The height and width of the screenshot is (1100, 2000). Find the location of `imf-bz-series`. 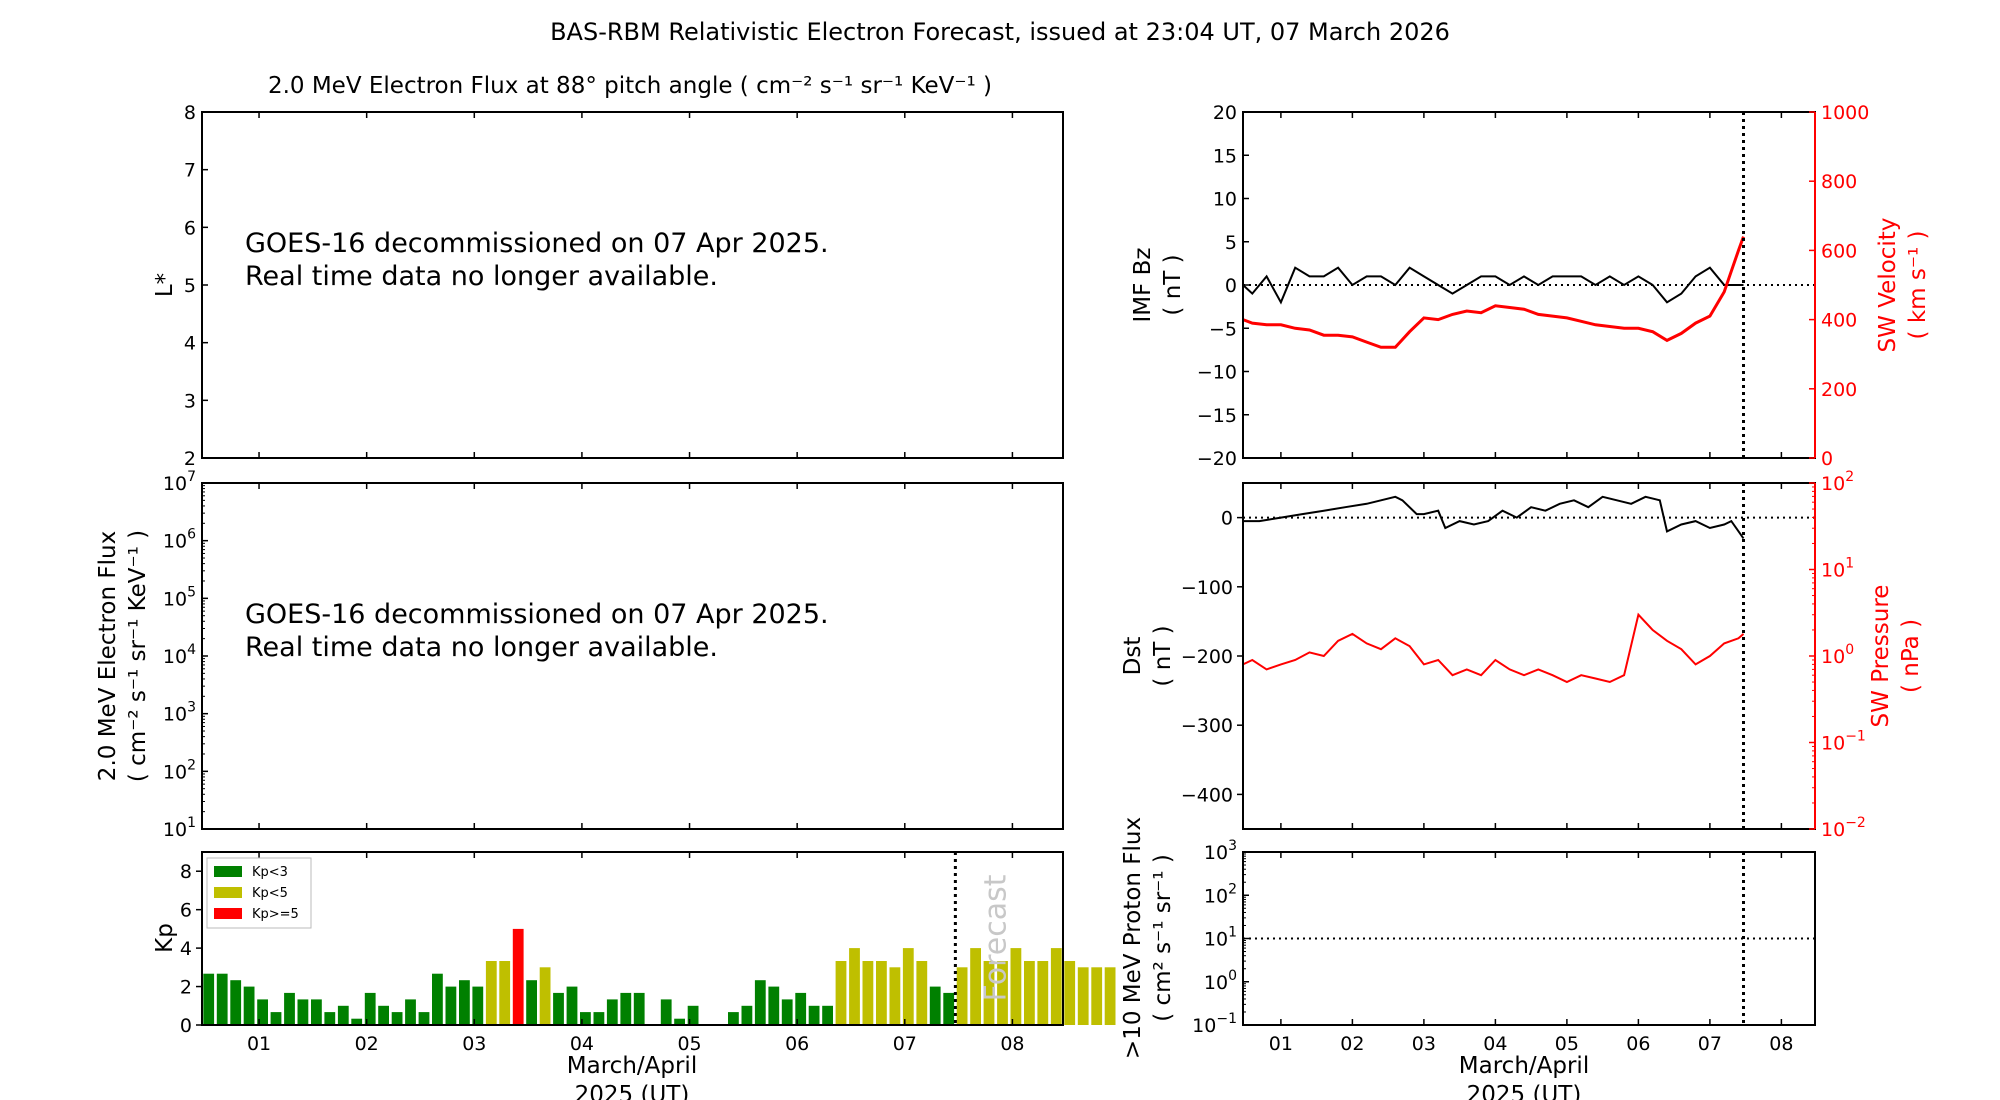

imf-bz-series is located at coordinates (1493, 285).